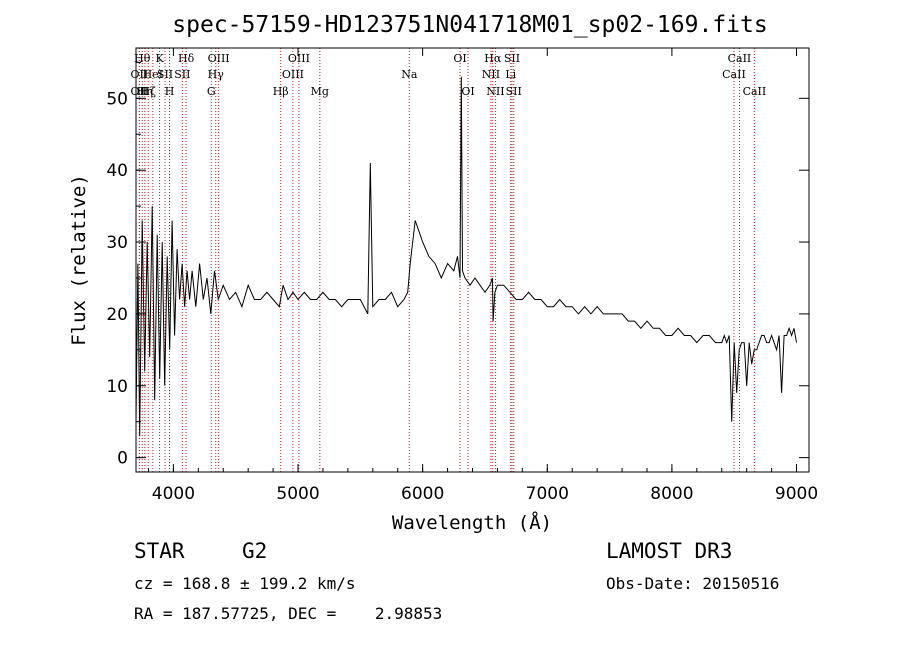  Describe the element at coordinates (491, 74) in the screenshot. I see `line-label-21: NII` at that location.